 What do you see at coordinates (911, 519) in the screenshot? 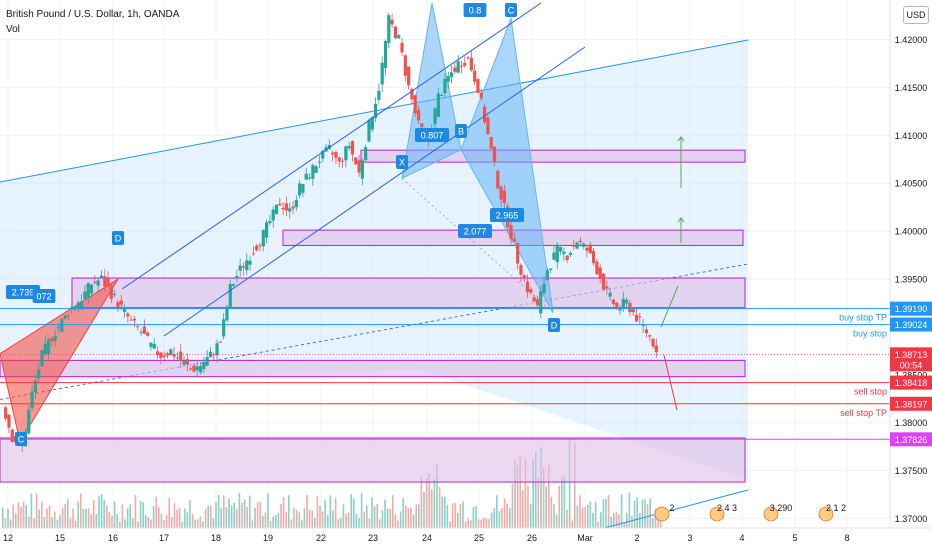
I see `y-tick-10: 1.37000` at bounding box center [911, 519].